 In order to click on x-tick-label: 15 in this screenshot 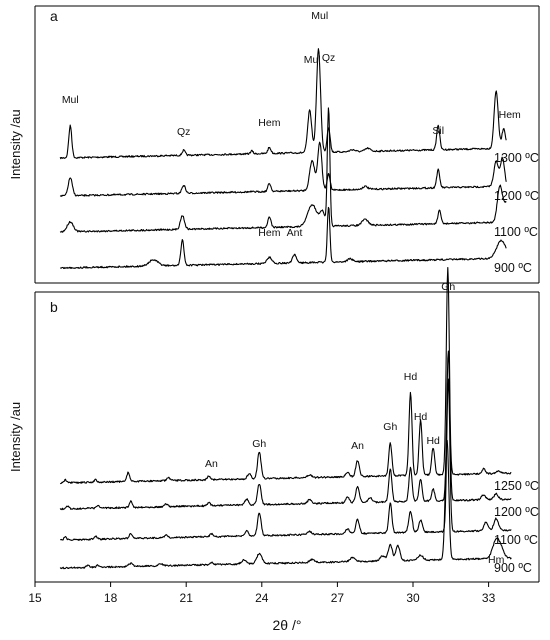, I will do `click(35, 598)`.